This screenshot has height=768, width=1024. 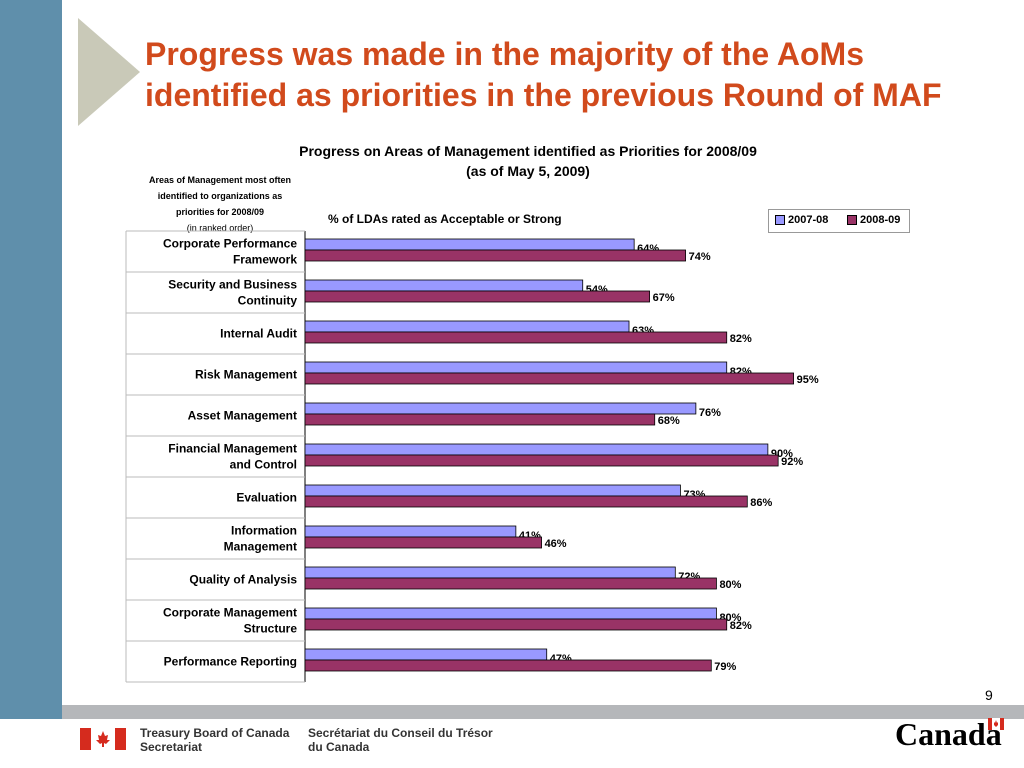 What do you see at coordinates (528, 171) in the screenshot?
I see `chart-subtitle: (as of May 5, 2009)` at bounding box center [528, 171].